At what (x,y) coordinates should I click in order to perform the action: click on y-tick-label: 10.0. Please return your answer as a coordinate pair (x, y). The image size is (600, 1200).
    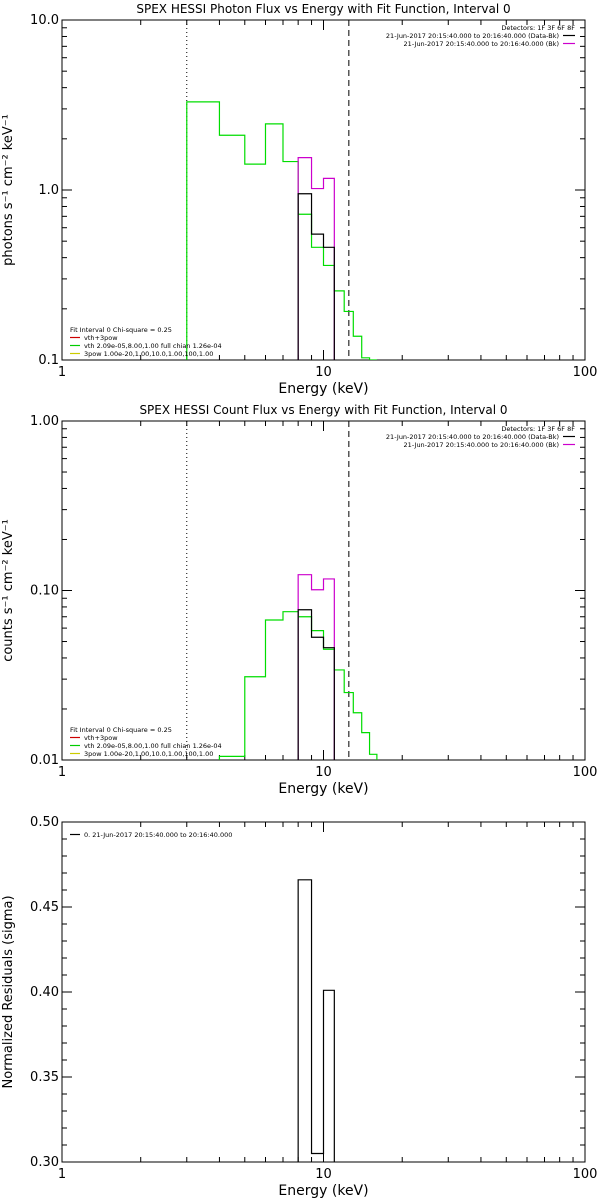
    Looking at the image, I should click on (44, 20).